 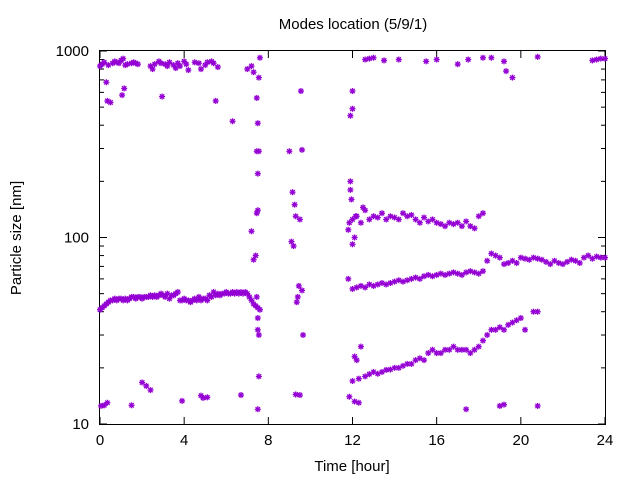 I want to click on x-axis-label: Time [hour], so click(x=351, y=466).